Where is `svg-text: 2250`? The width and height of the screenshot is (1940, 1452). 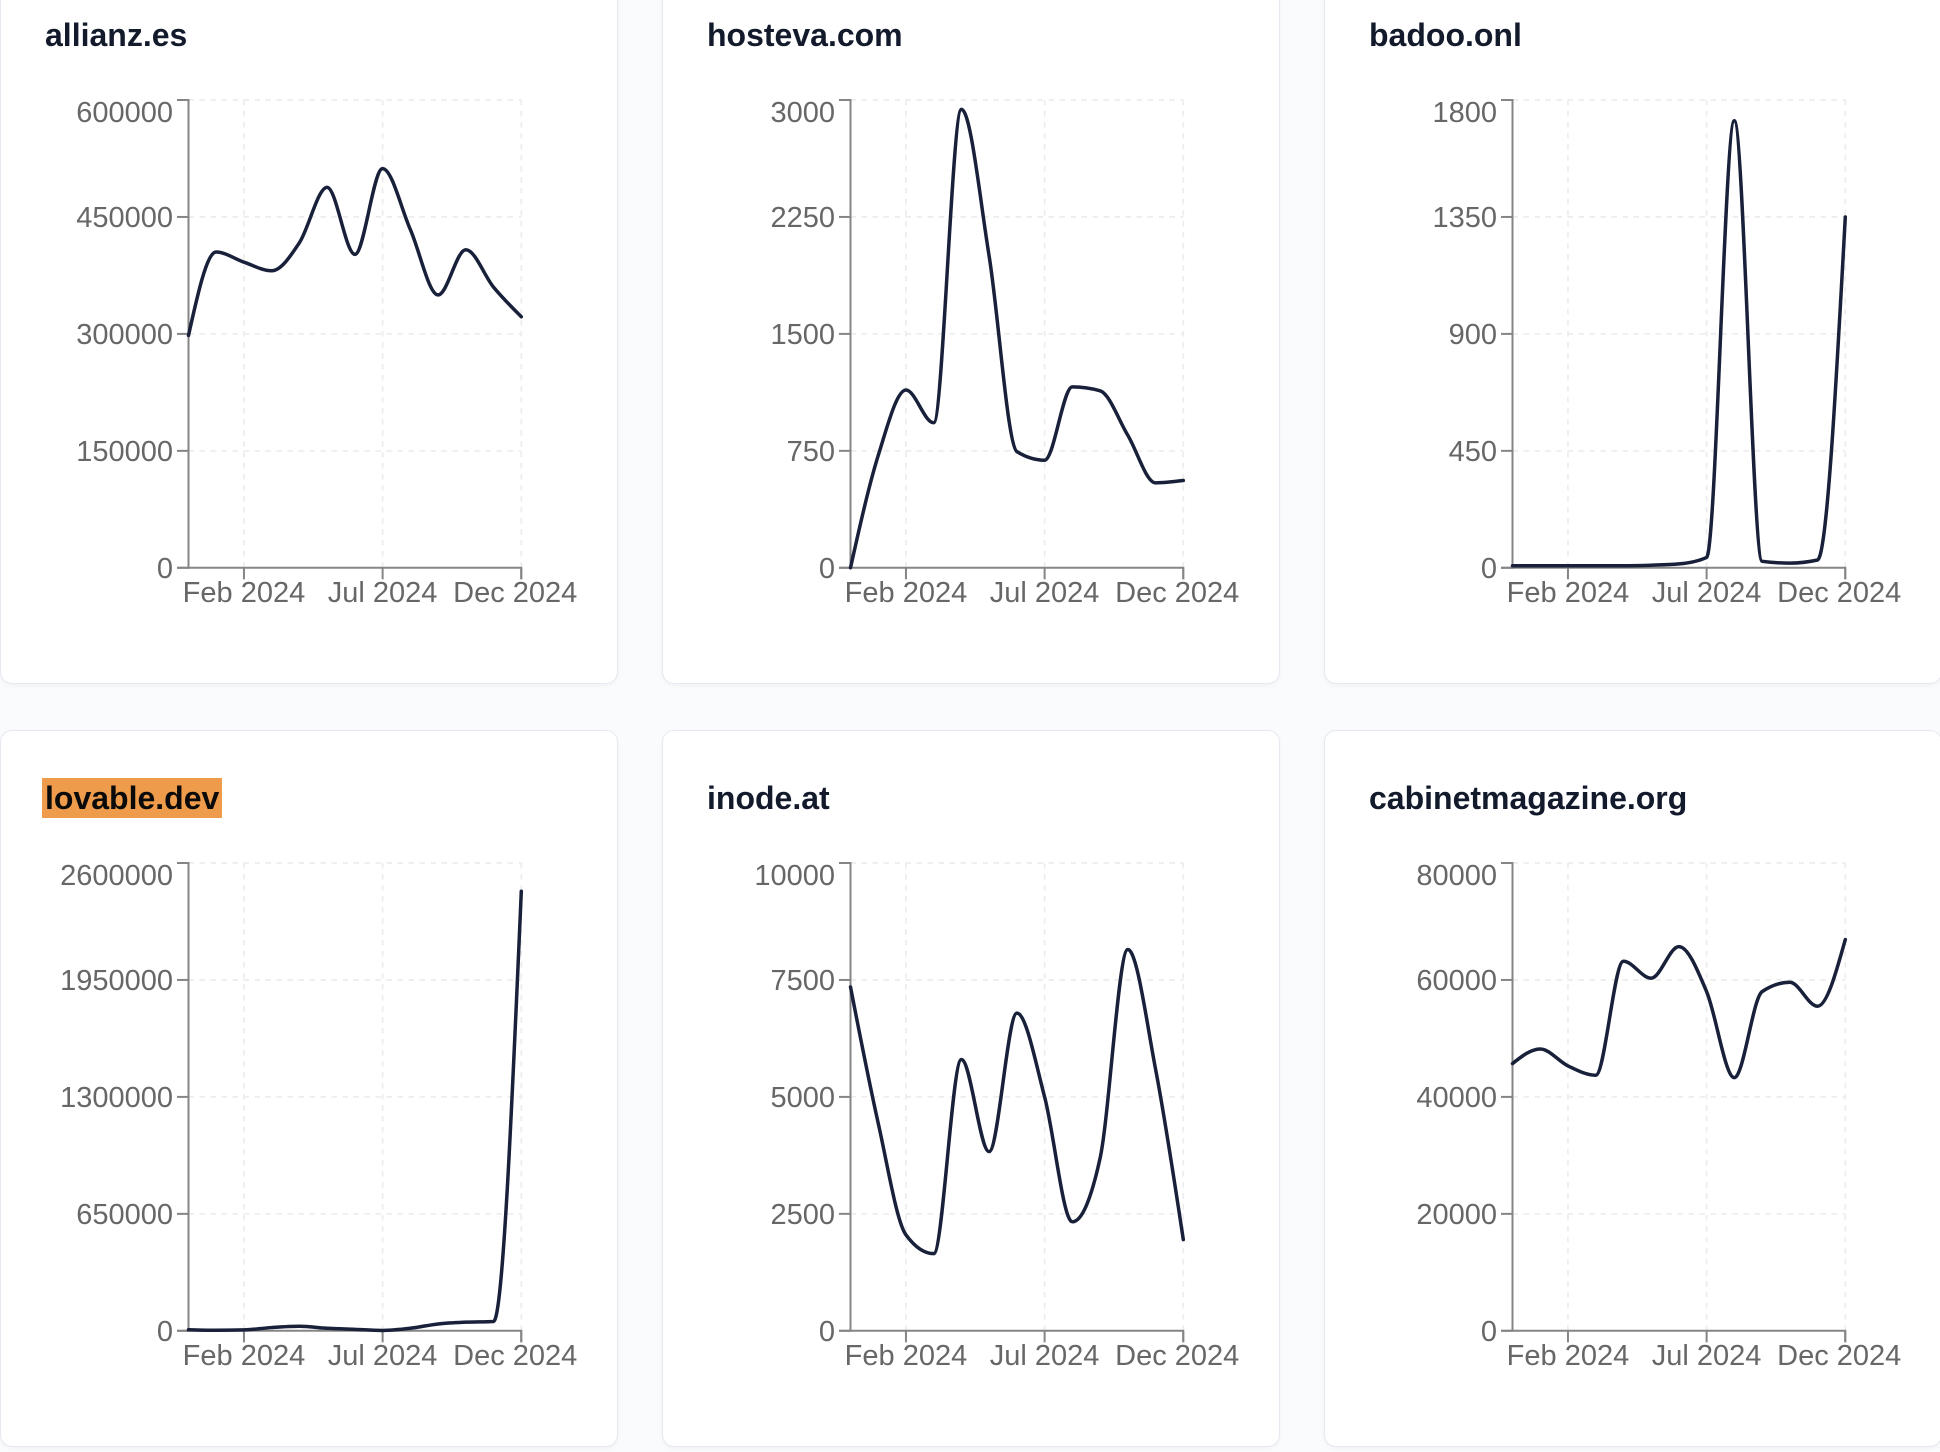
svg-text: 2250 is located at coordinates (802, 218).